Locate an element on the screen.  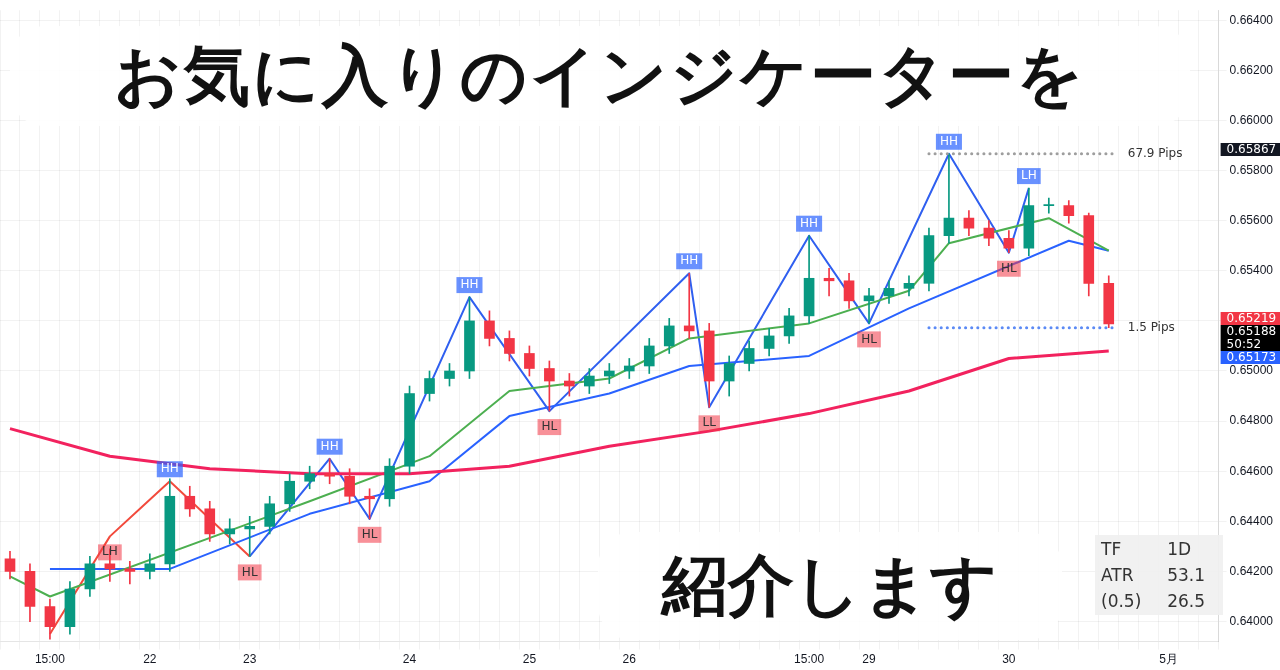
ref-line-label: 67.9 Pips is located at coordinates (1155, 152).